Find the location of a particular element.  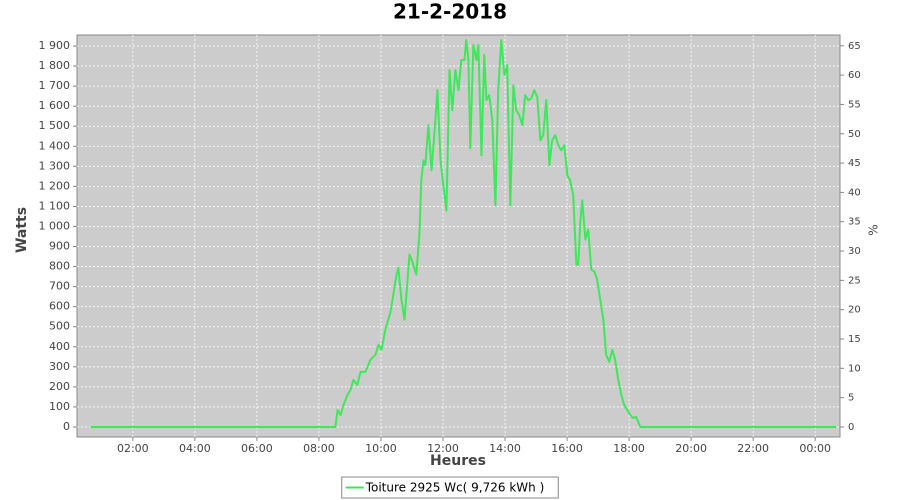

y-tick-label: 1 300 is located at coordinates (55, 165).